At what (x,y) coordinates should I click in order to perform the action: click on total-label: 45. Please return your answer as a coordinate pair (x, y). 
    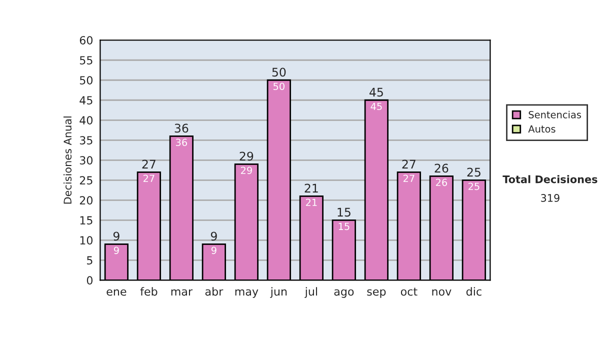
    Looking at the image, I should click on (376, 92).